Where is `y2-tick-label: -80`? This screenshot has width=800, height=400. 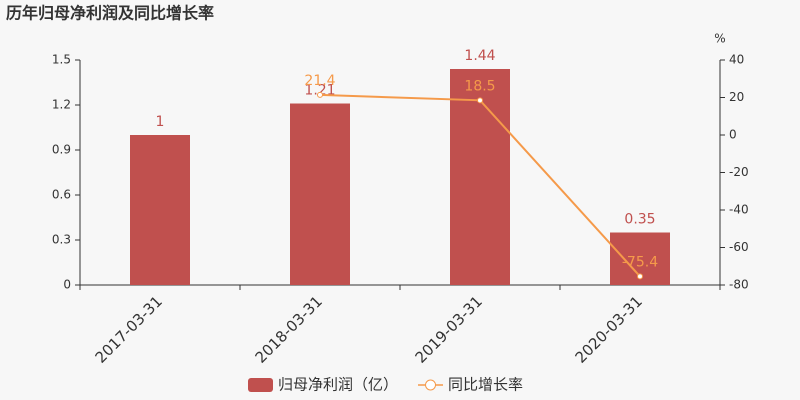 y2-tick-label: -80 is located at coordinates (739, 285).